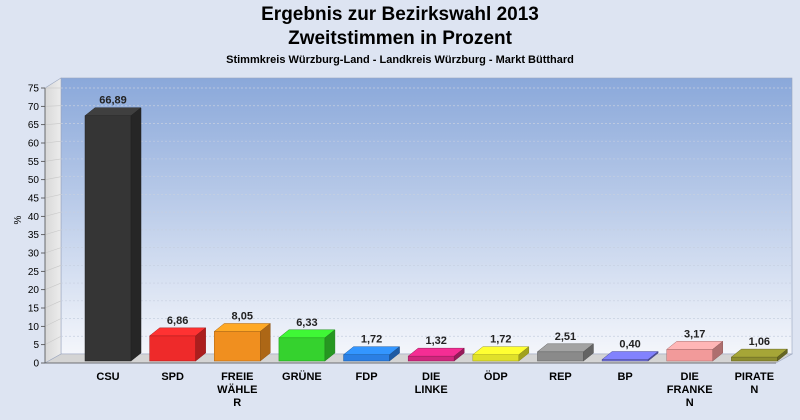 This screenshot has width=800, height=420. I want to click on y-tick-label: 60, so click(34, 144).